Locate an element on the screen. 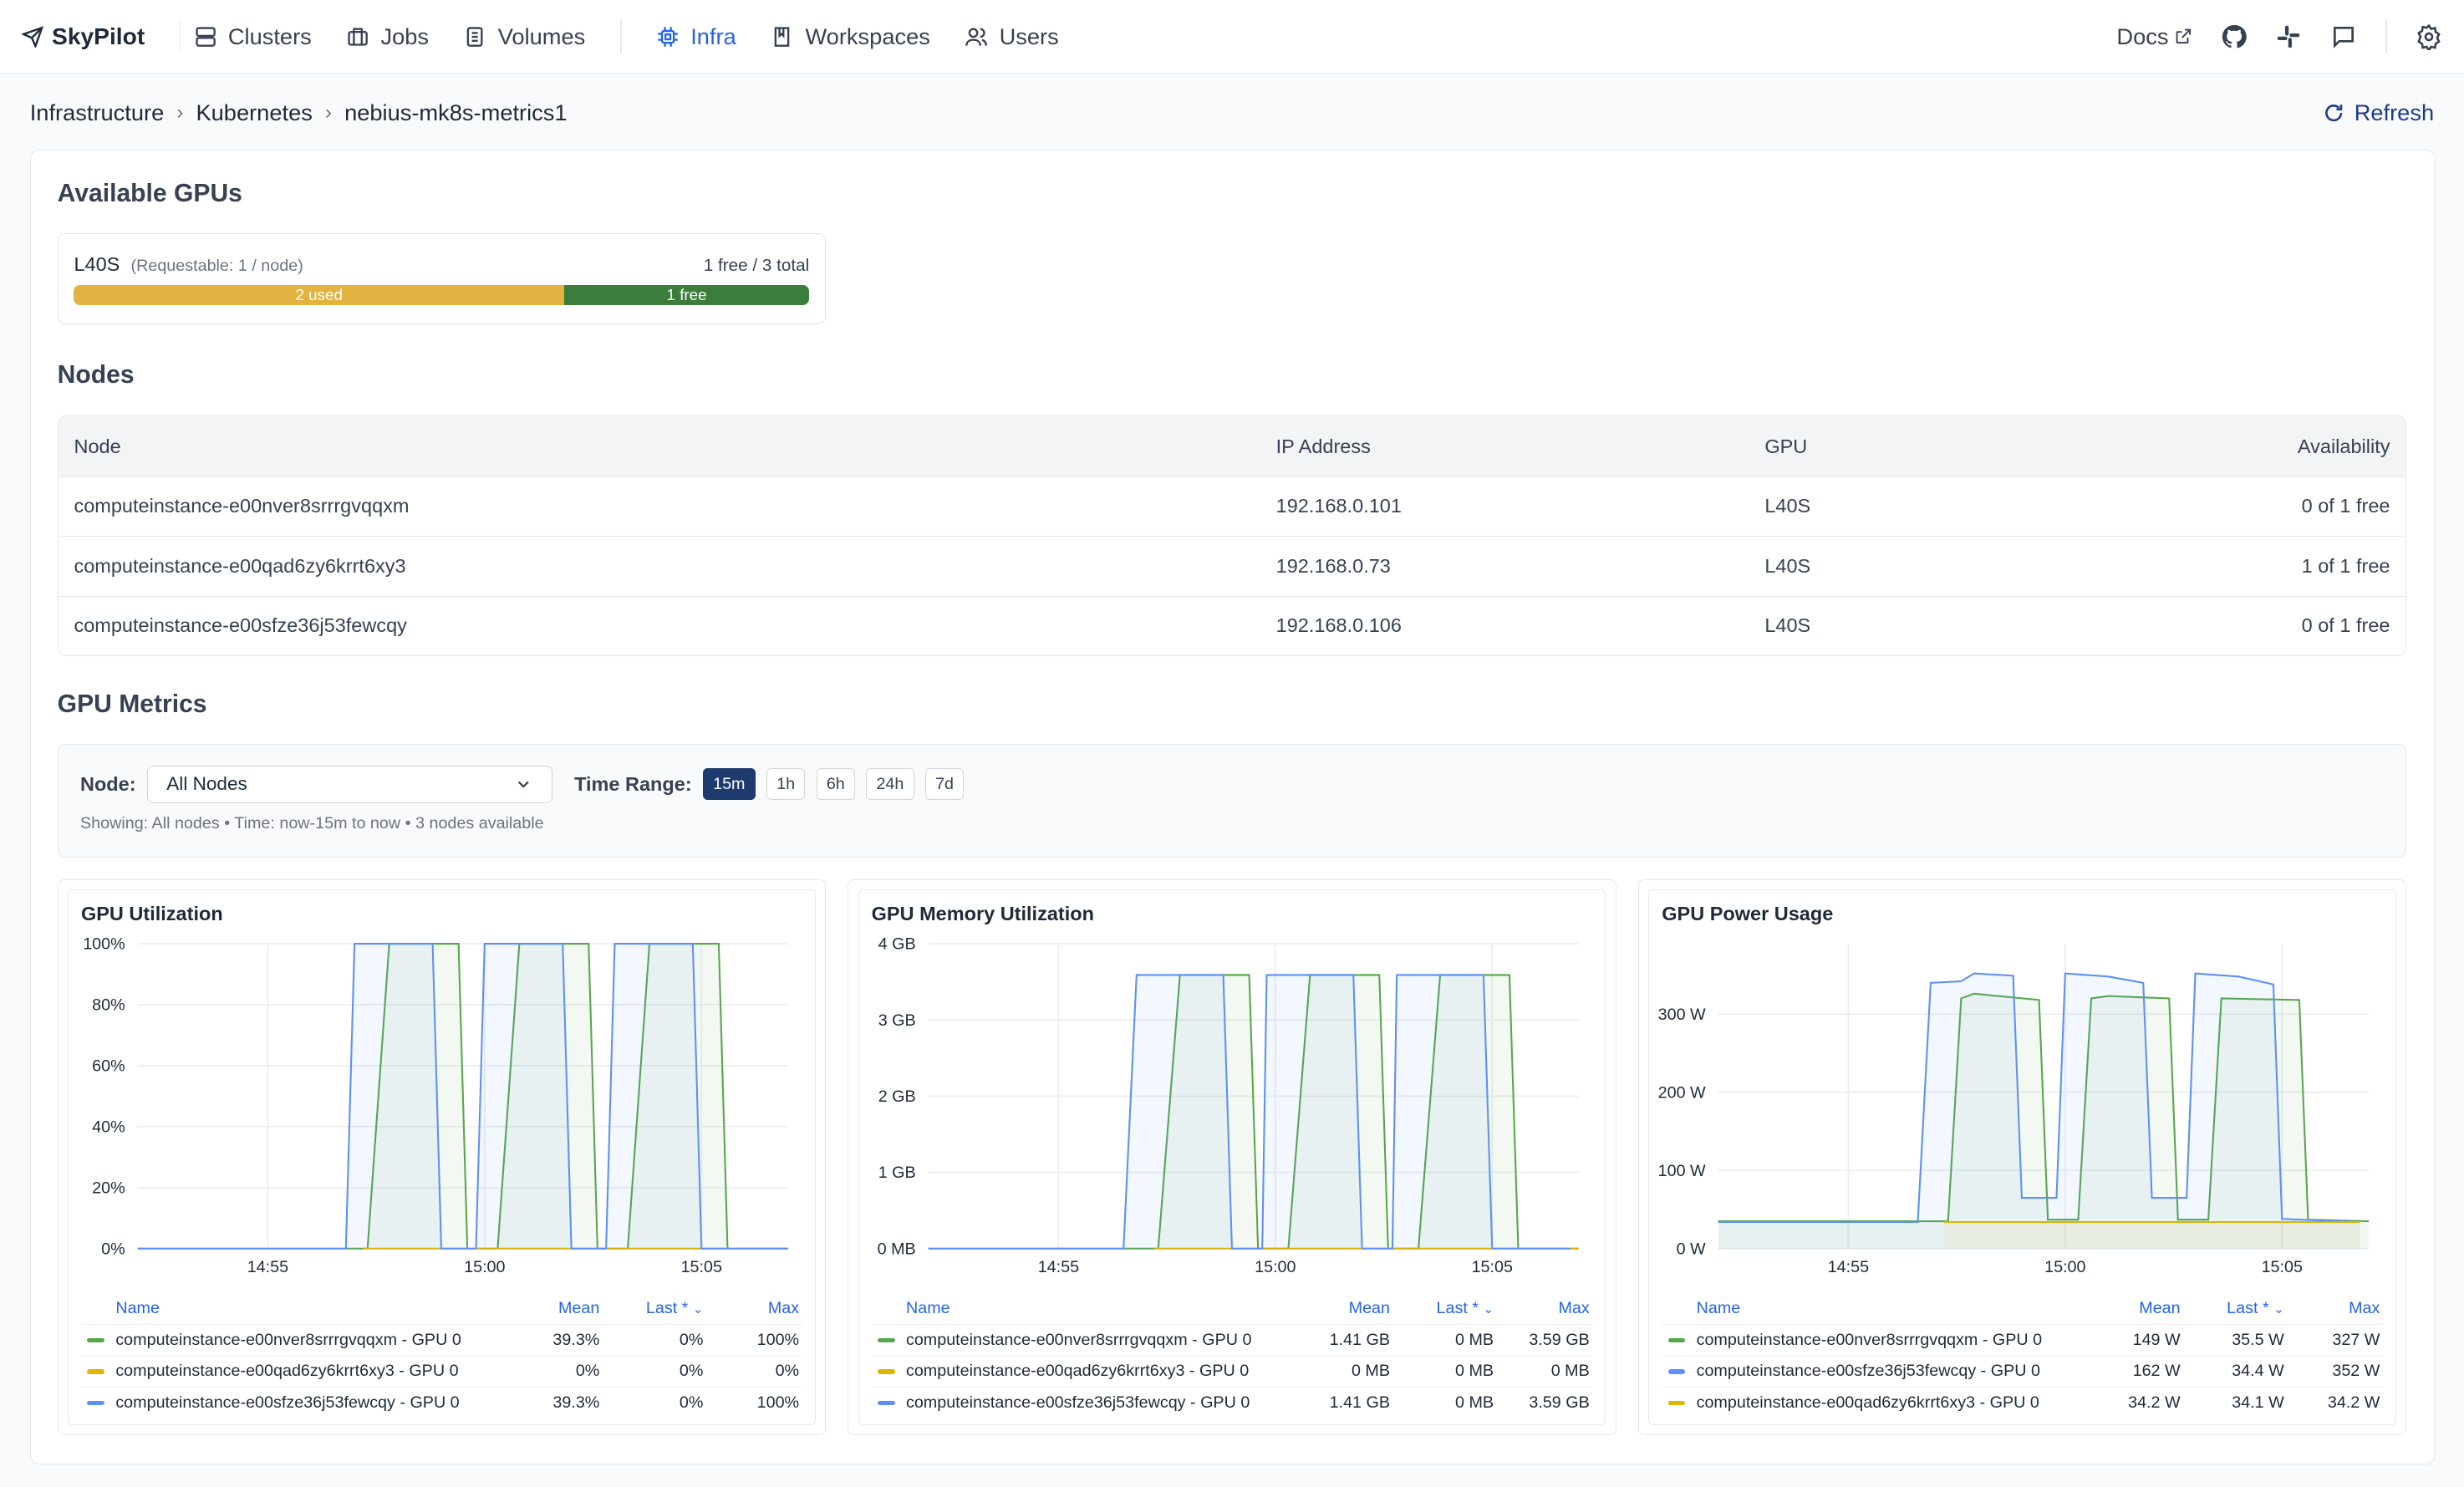 The width and height of the screenshot is (2464, 1487). brand-name: SkyPilot is located at coordinates (98, 37).